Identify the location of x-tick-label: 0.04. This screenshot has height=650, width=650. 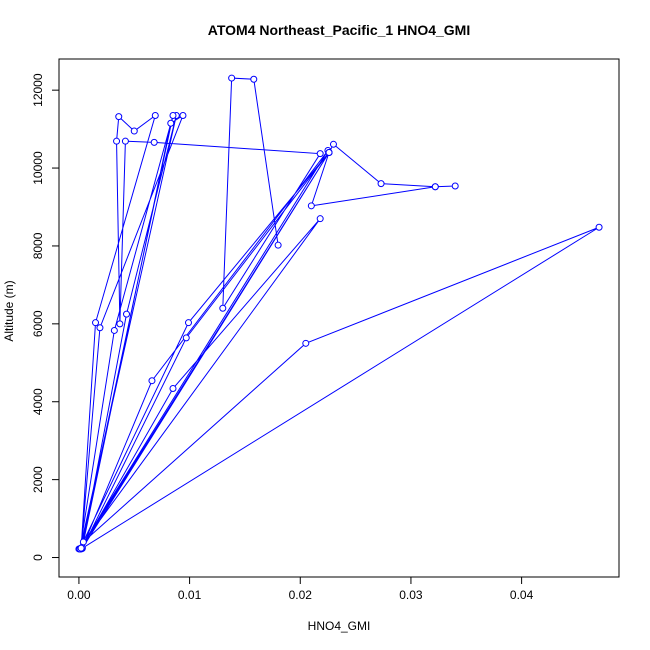
(522, 595).